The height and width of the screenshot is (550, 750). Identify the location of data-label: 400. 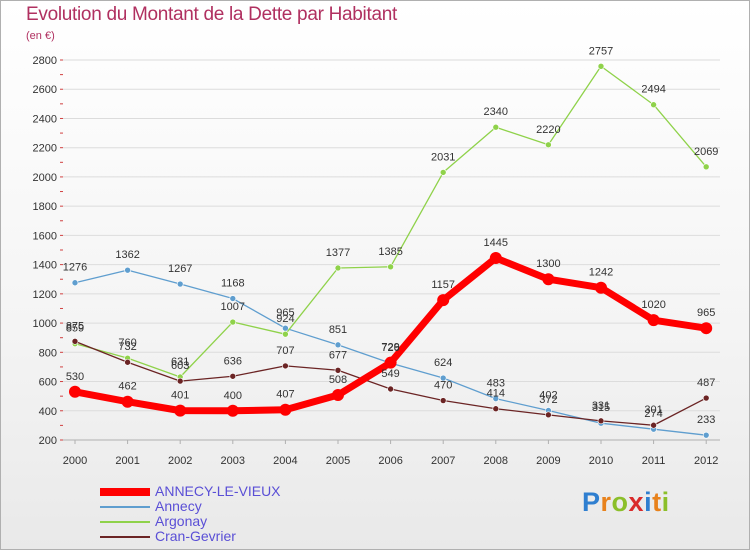
(233, 396).